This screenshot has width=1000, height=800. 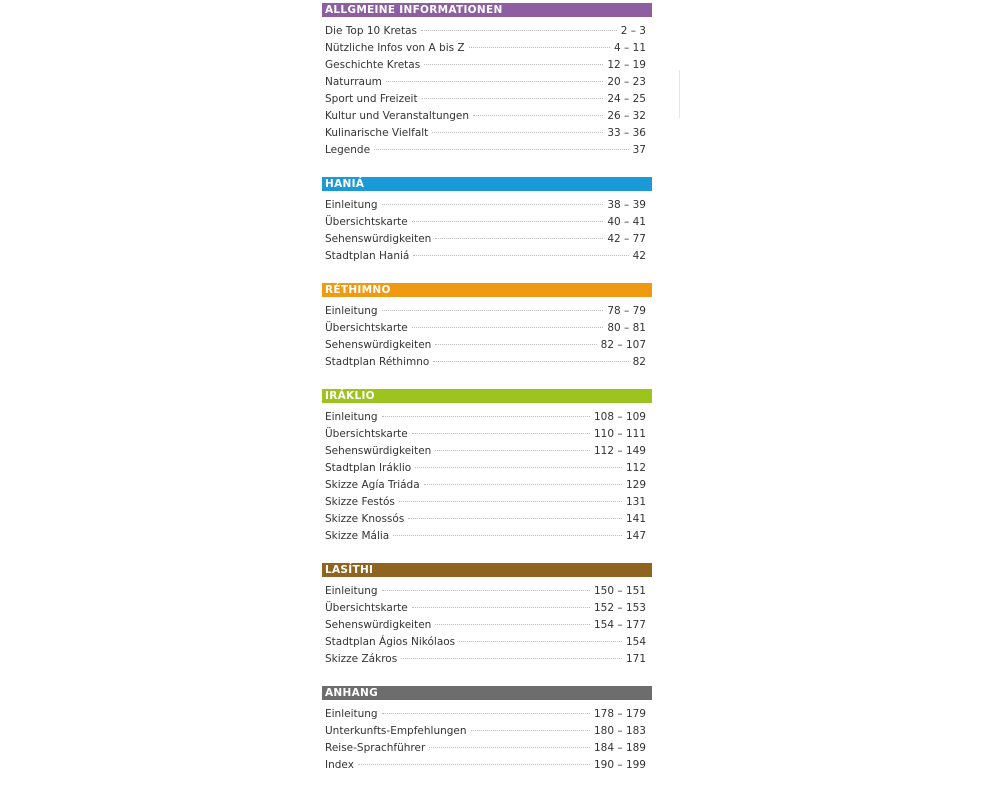 I want to click on entry-title: Geschichte Kretas, so click(x=373, y=65).